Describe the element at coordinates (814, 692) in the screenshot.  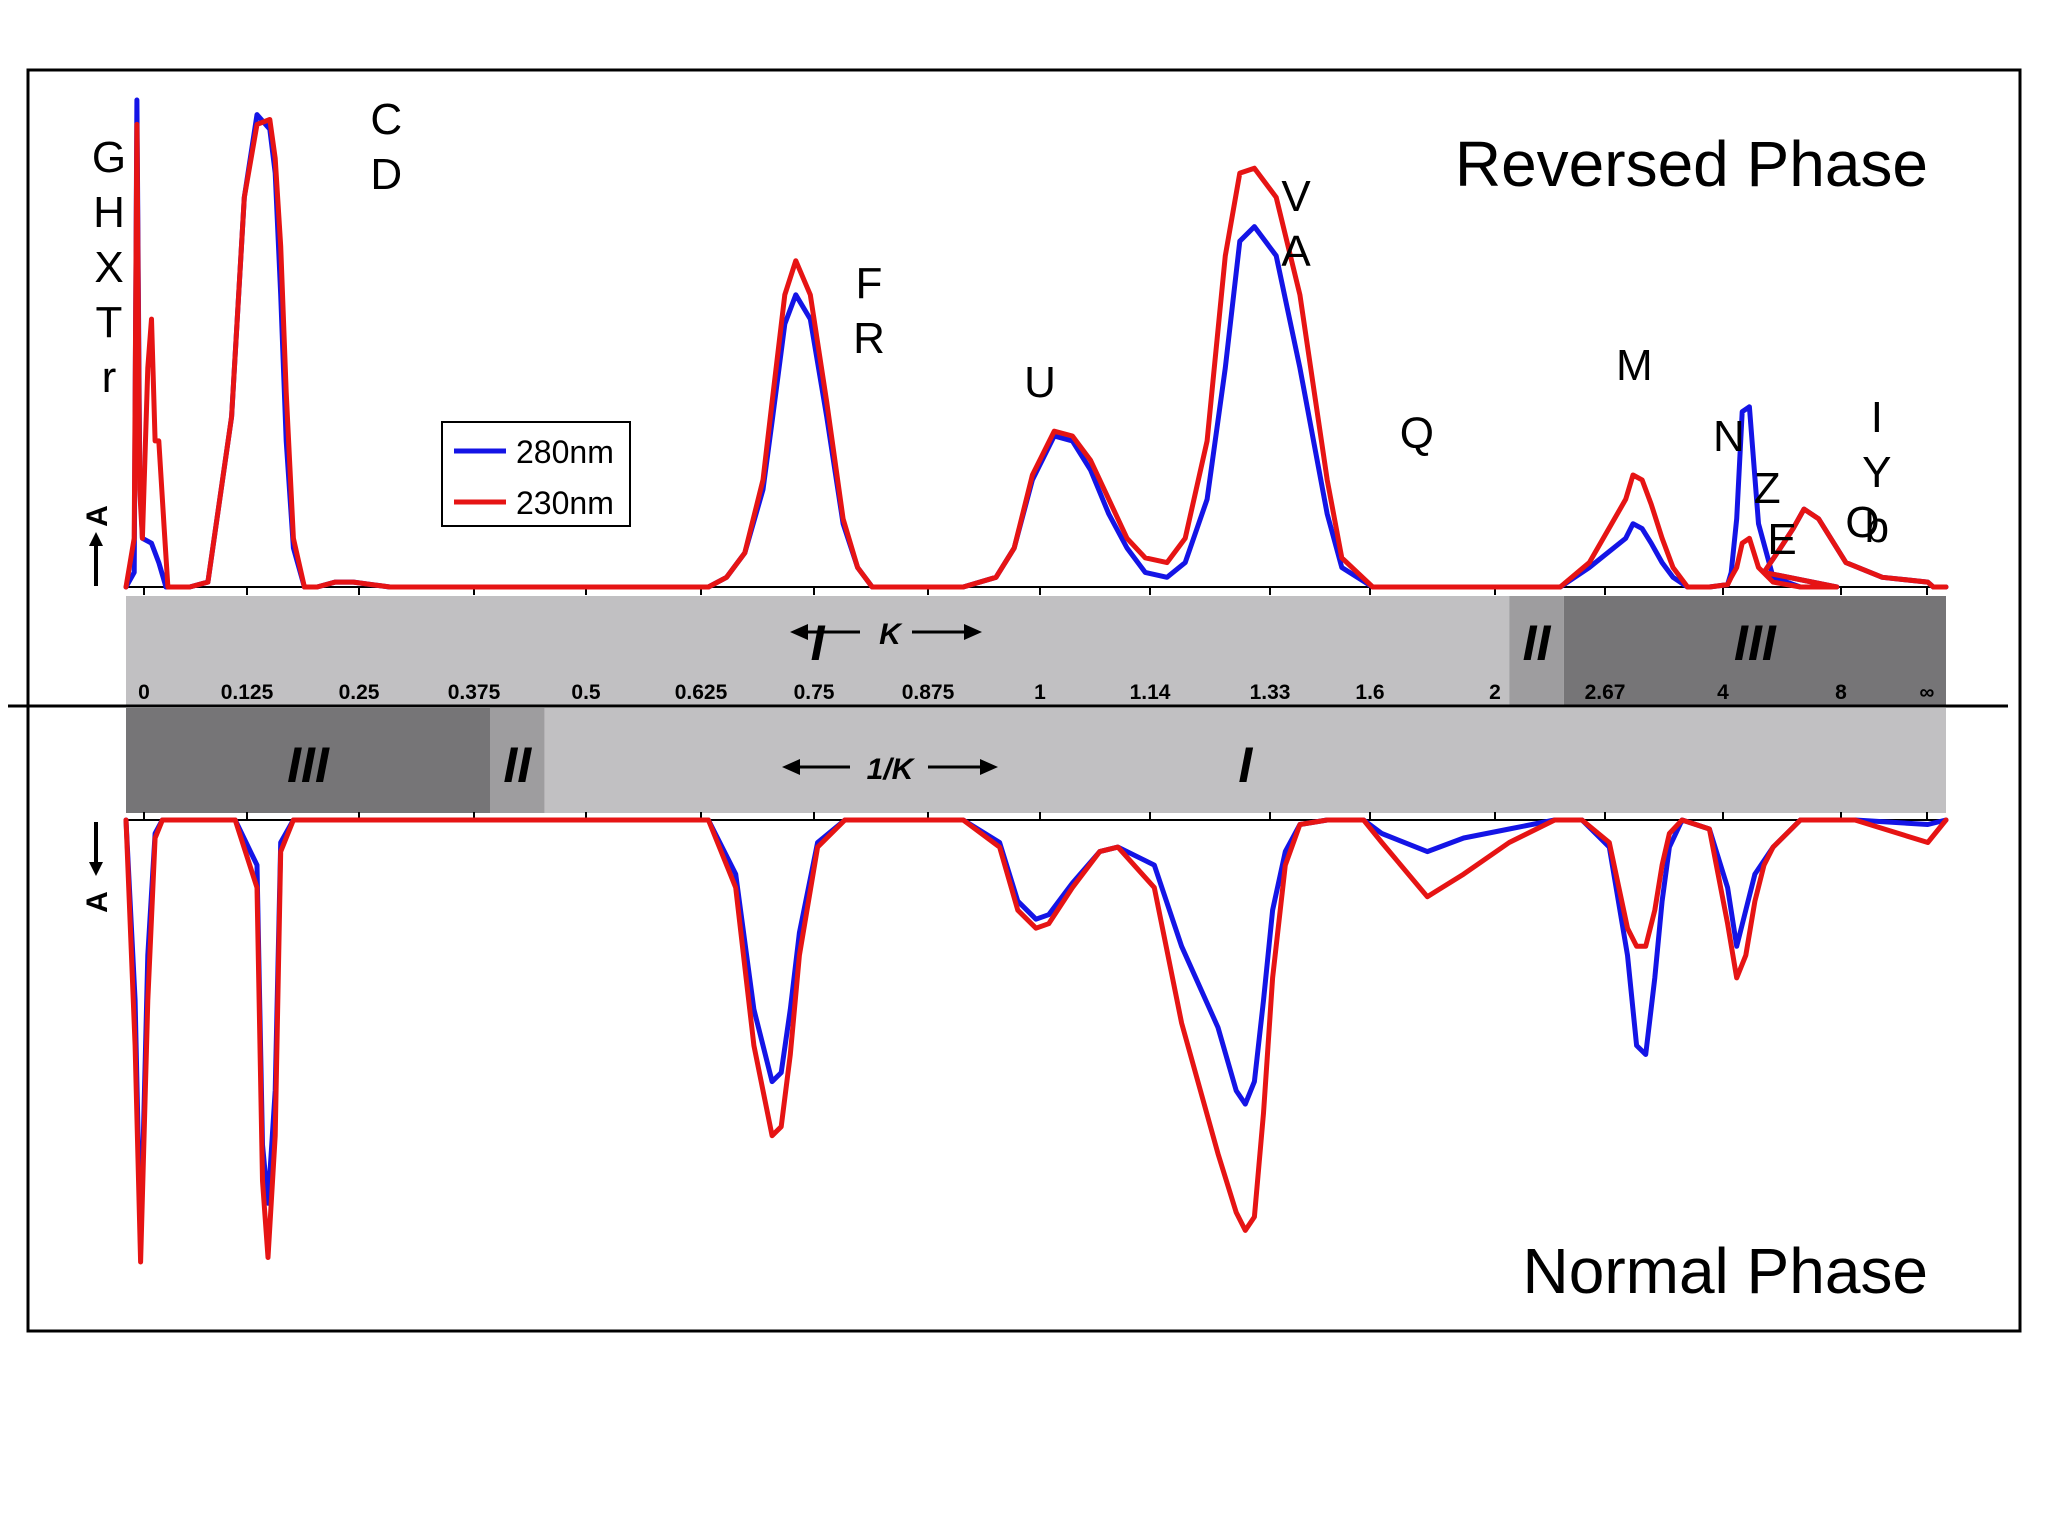
I see `tick-label-6: 0.75` at that location.